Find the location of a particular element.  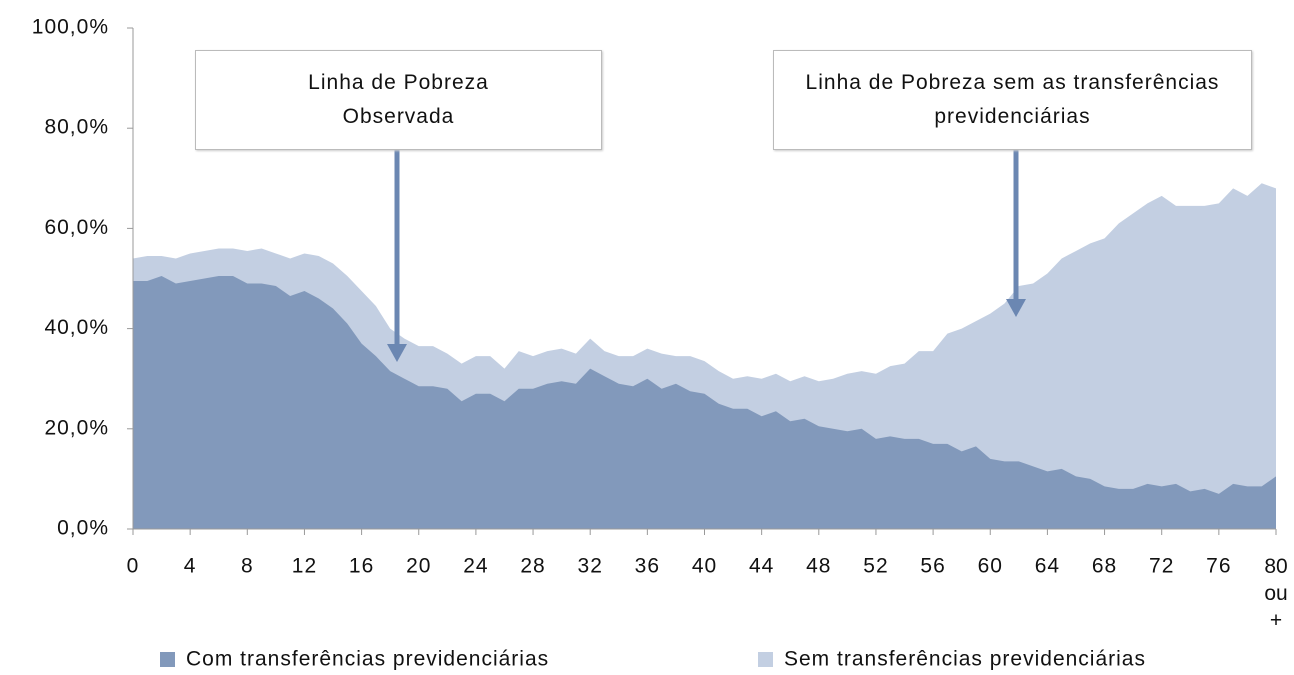

x-tick-label: 60 is located at coordinates (990, 566).